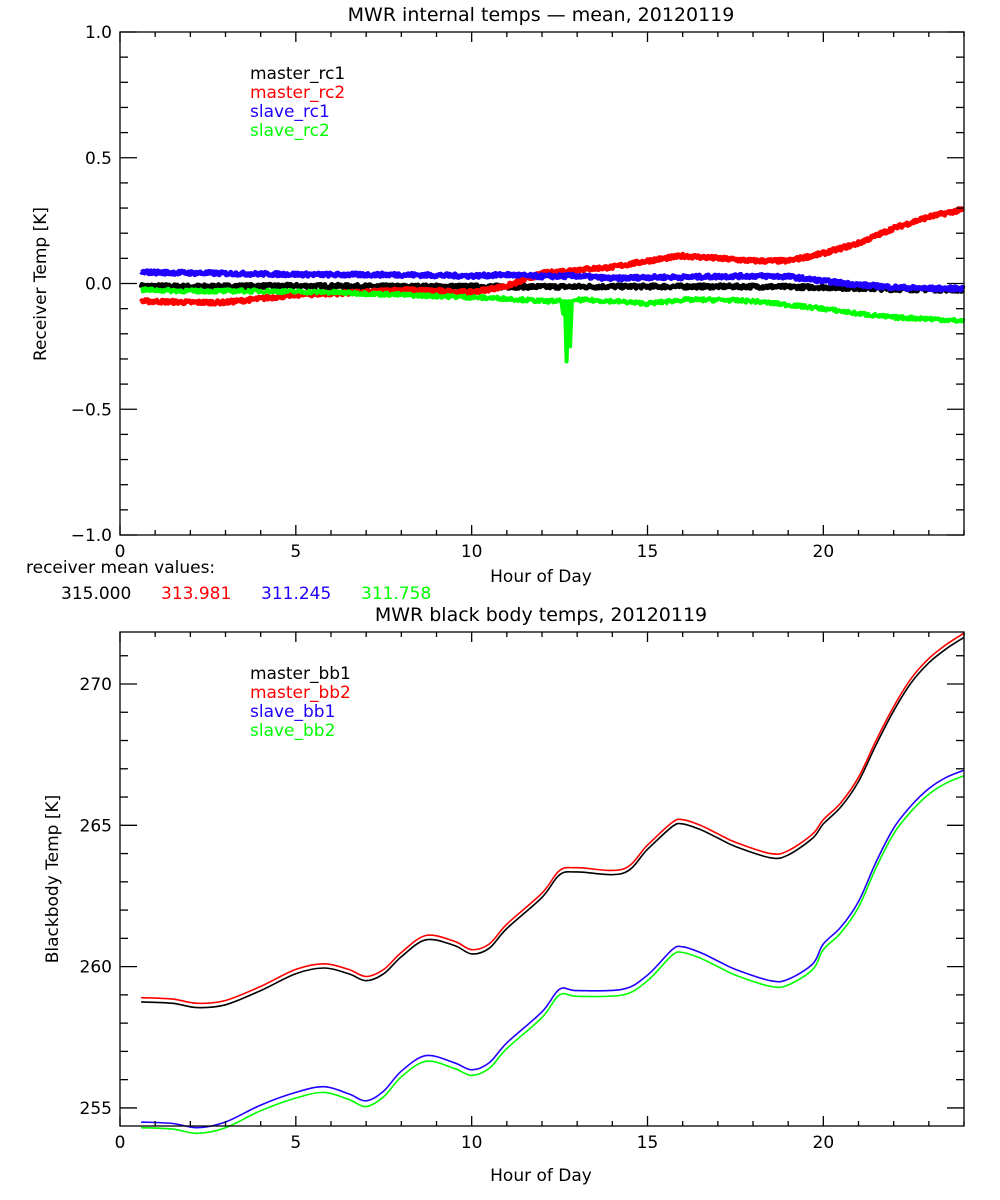  What do you see at coordinates (300, 693) in the screenshot?
I see `legend-entry-master-bb2: master_bb2` at bounding box center [300, 693].